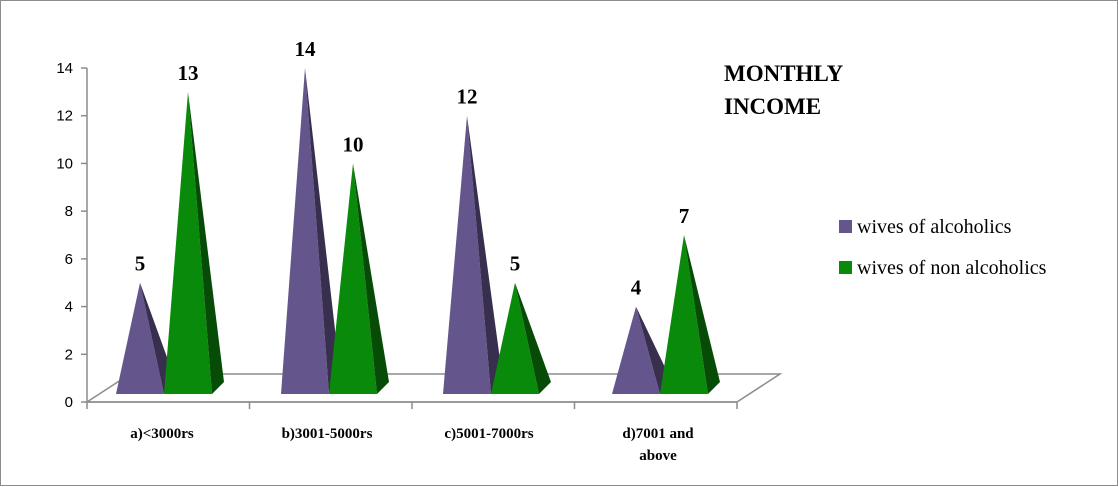 This screenshot has width=1118, height=487. I want to click on category-label: b)3001-5000rs, so click(327, 434).